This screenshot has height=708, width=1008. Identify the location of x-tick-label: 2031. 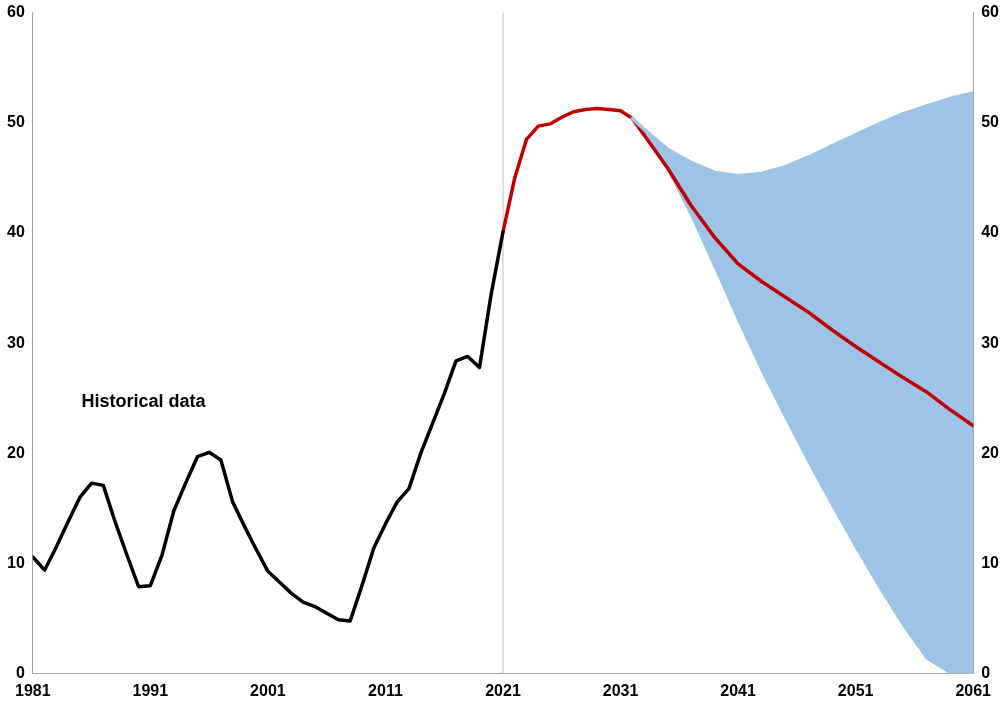
(620, 690).